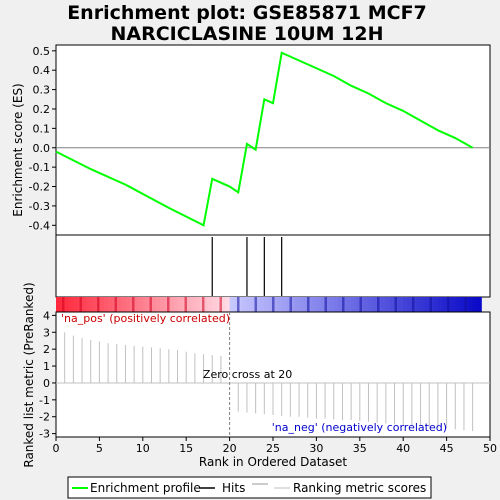 This screenshot has height=500, width=500. I want to click on x-axis-label: Rank in Ordered Dataset, so click(273, 462).